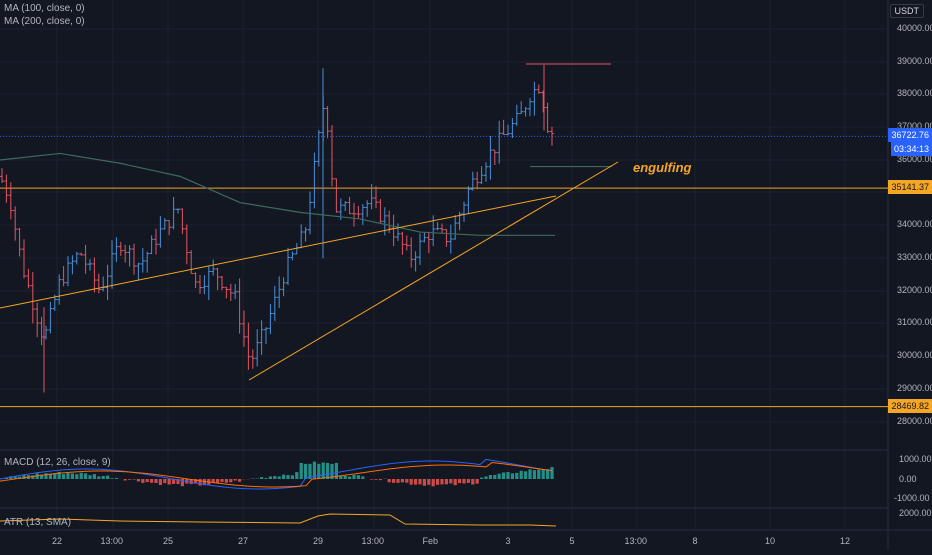  Describe the element at coordinates (911, 149) in the screenshot. I see `countdown-tag: 03:34:13` at that location.